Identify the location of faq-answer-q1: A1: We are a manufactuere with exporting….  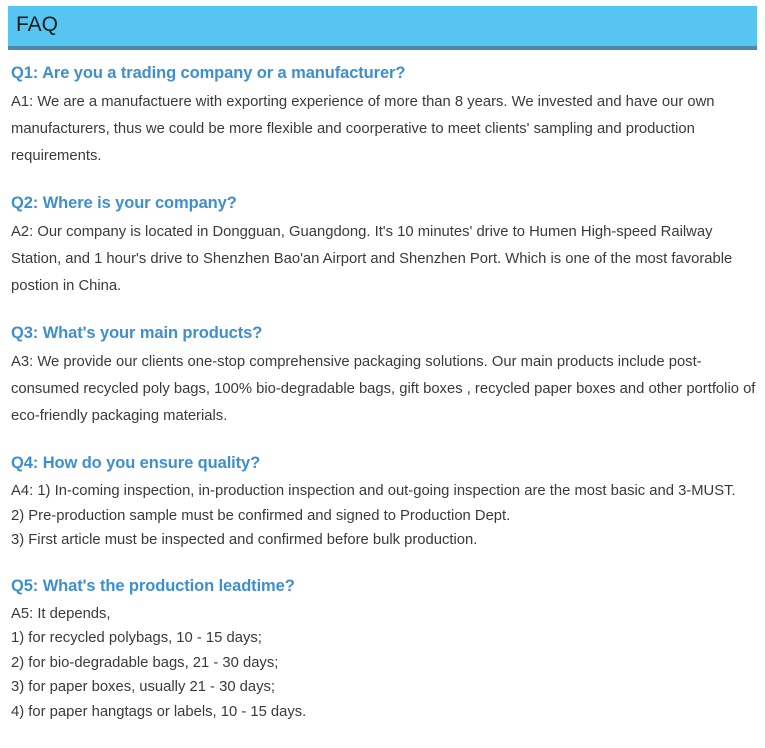
(383, 129).